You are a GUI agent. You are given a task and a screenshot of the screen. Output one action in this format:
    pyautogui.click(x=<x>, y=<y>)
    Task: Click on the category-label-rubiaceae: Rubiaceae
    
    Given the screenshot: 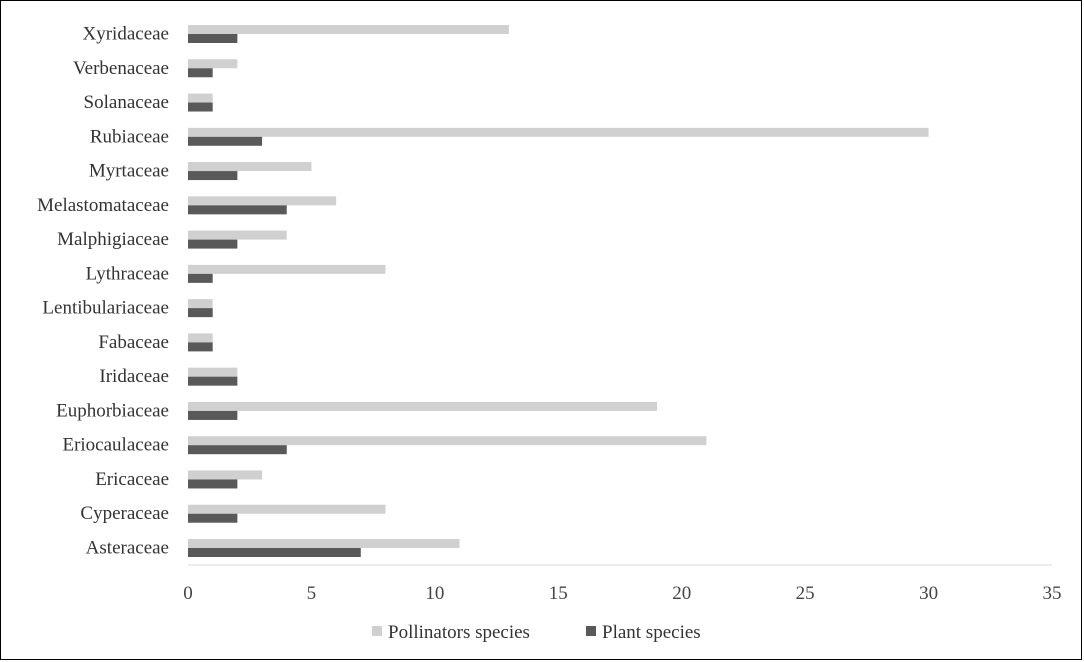 What is the action you would take?
    pyautogui.click(x=129, y=136)
    